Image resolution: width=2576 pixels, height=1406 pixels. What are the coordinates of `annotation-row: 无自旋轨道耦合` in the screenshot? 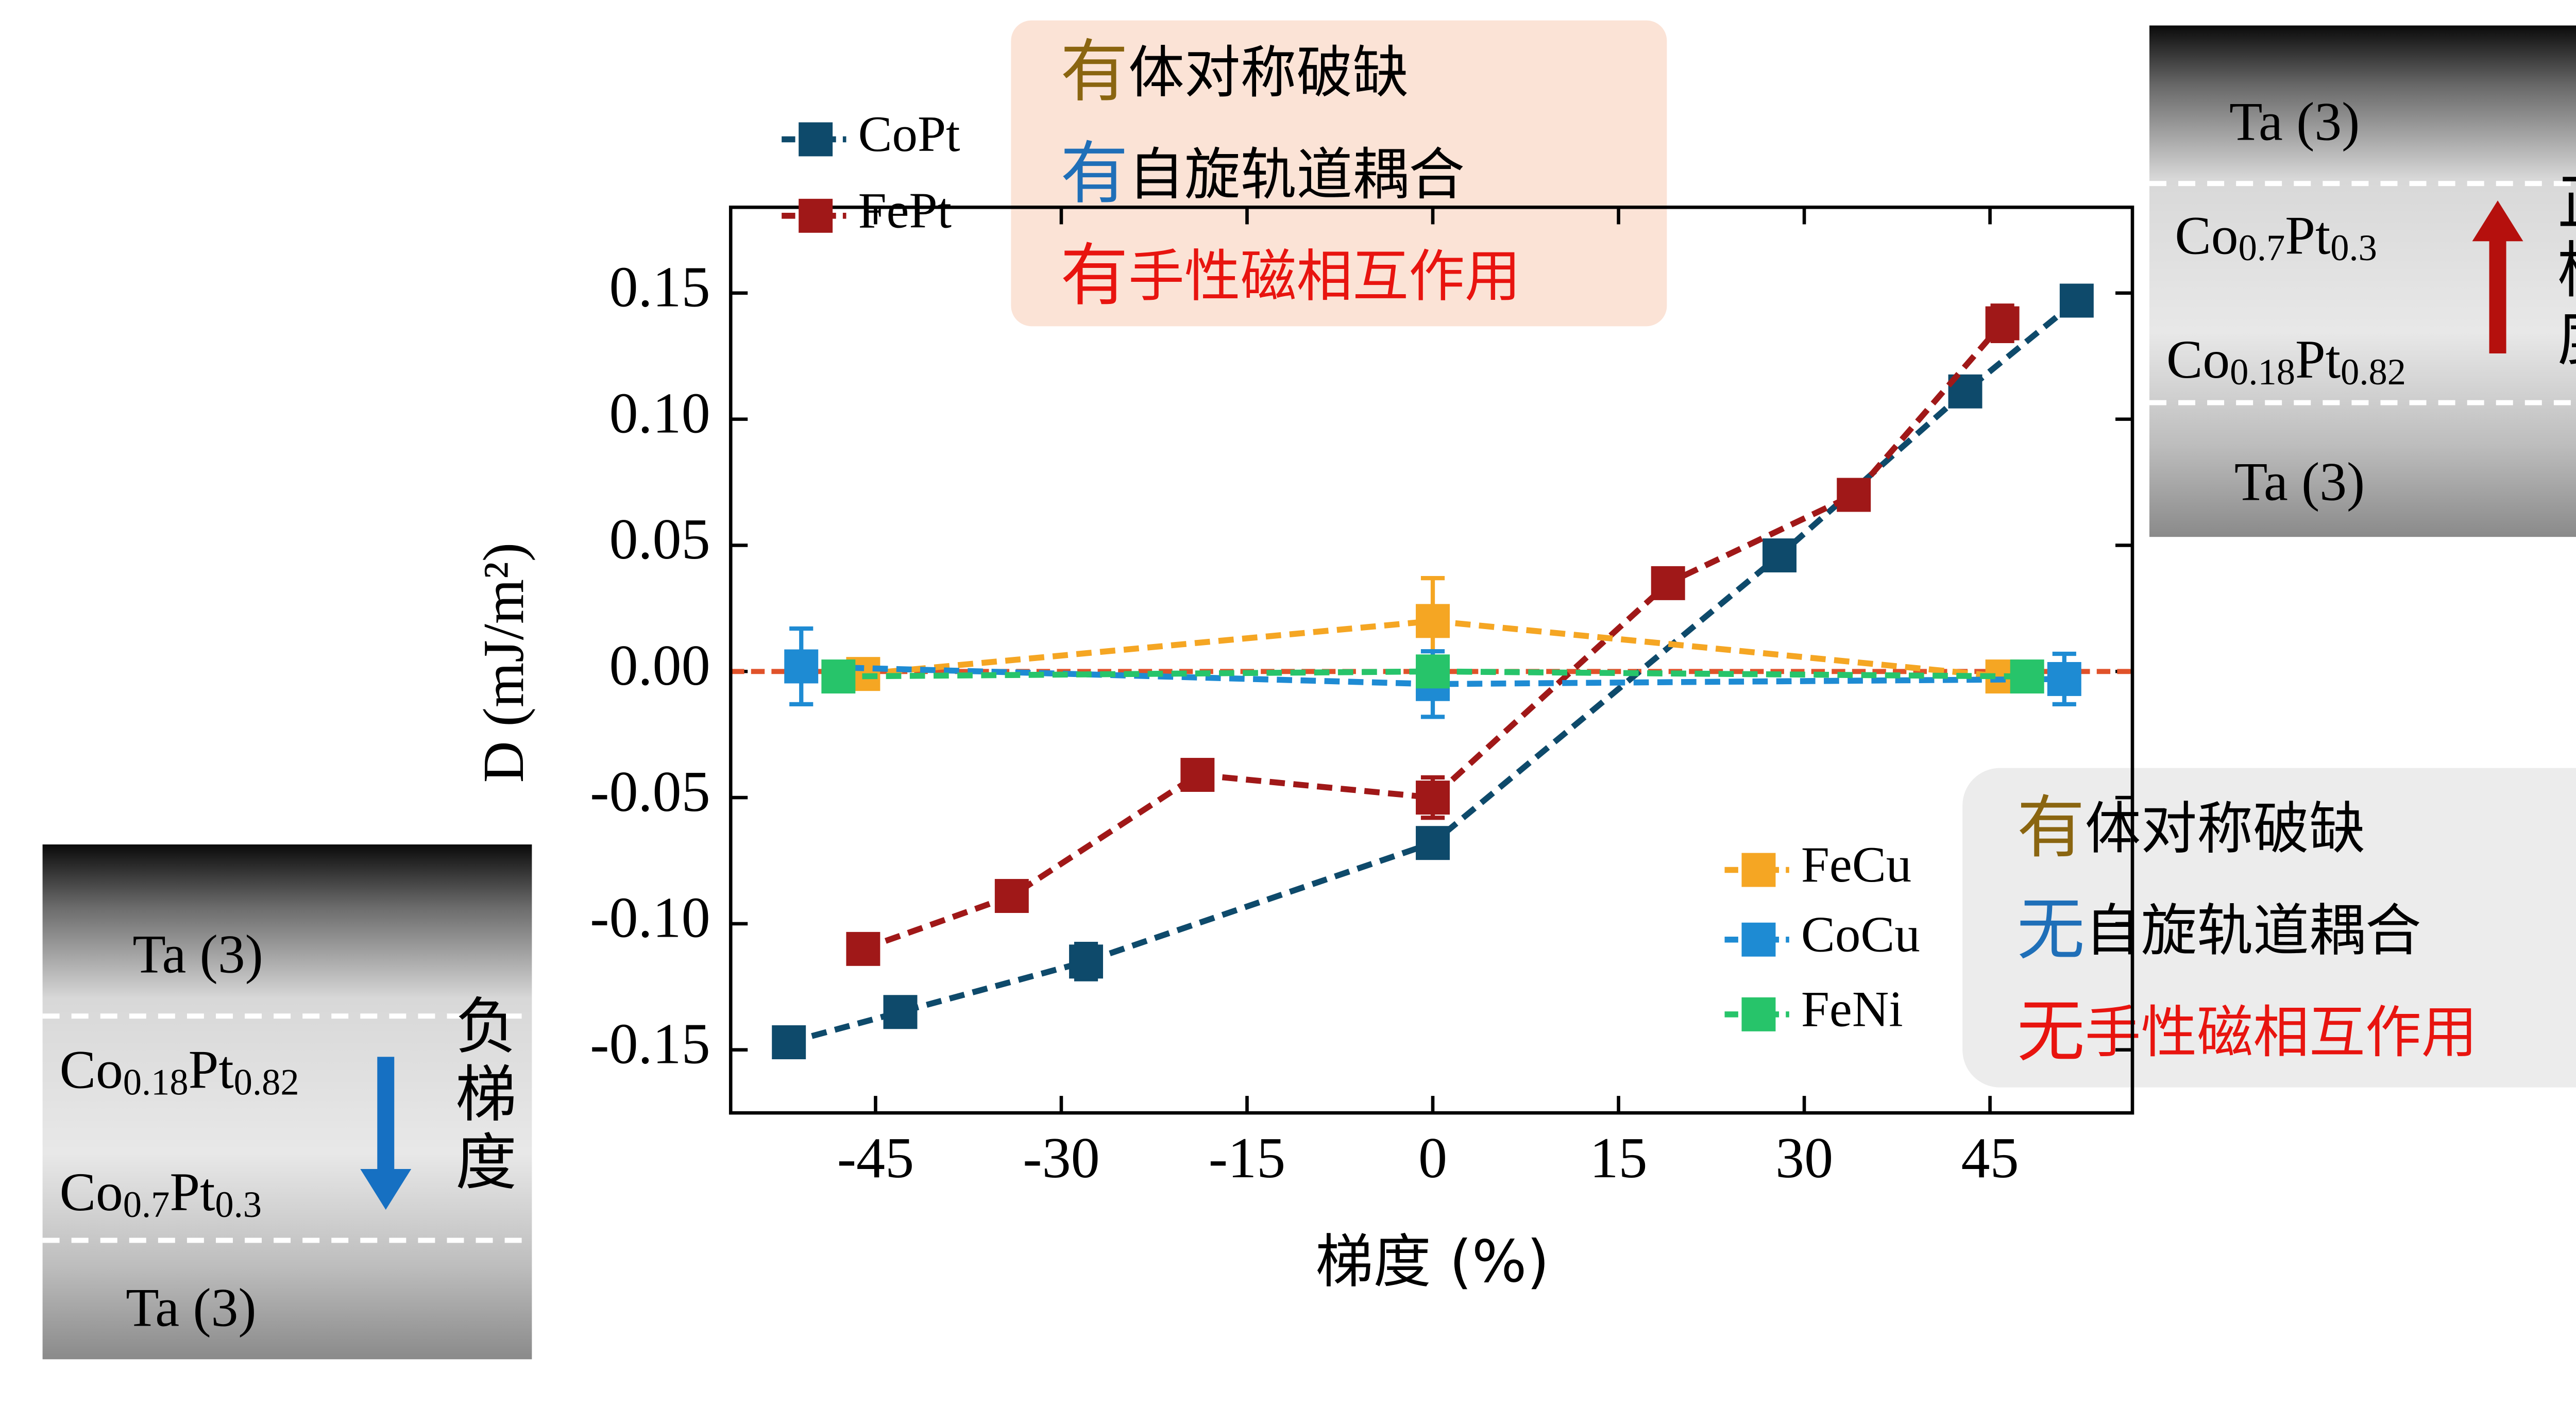 It's located at (2219, 930).